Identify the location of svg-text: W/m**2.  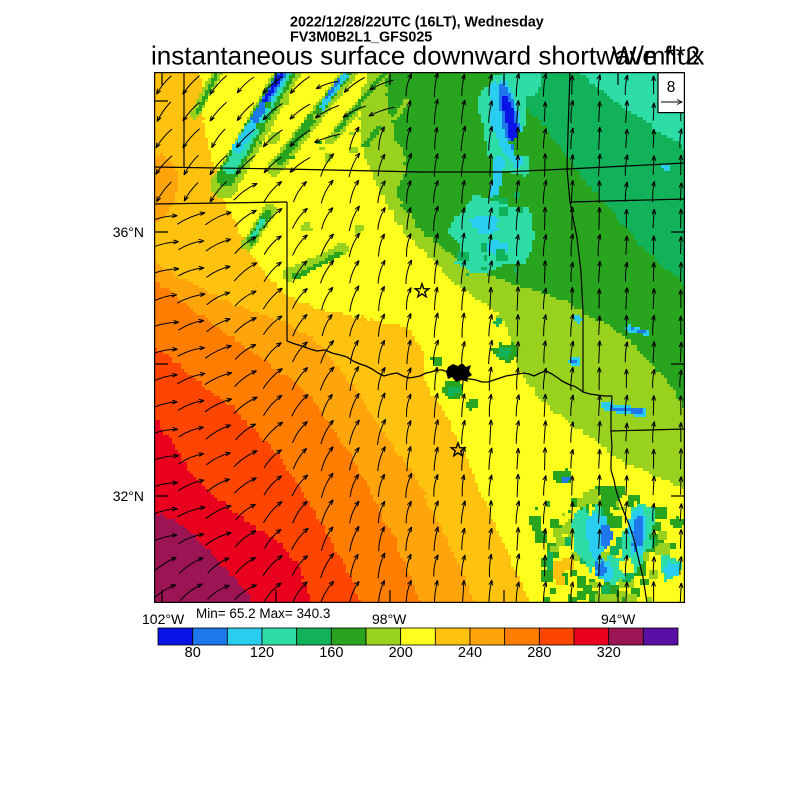
(656, 56).